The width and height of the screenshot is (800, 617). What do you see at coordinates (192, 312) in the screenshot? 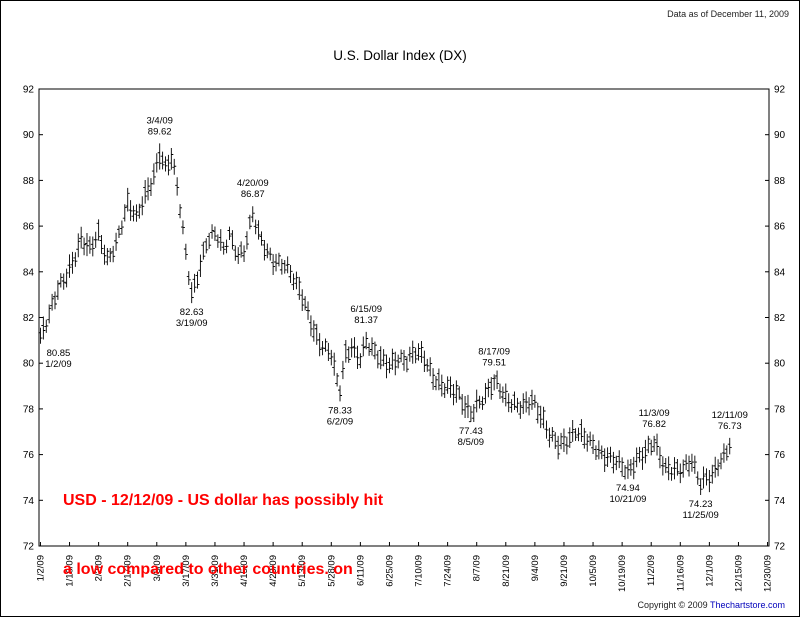
I see `svg-text: 82.63` at bounding box center [192, 312].